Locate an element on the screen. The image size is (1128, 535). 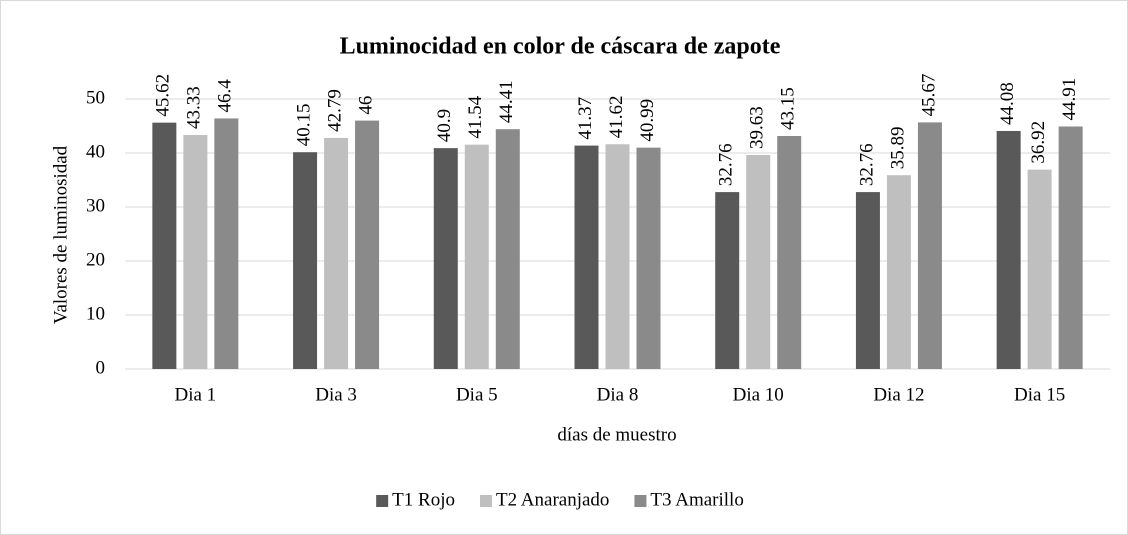
data-label: 45.62 is located at coordinates (163, 95).